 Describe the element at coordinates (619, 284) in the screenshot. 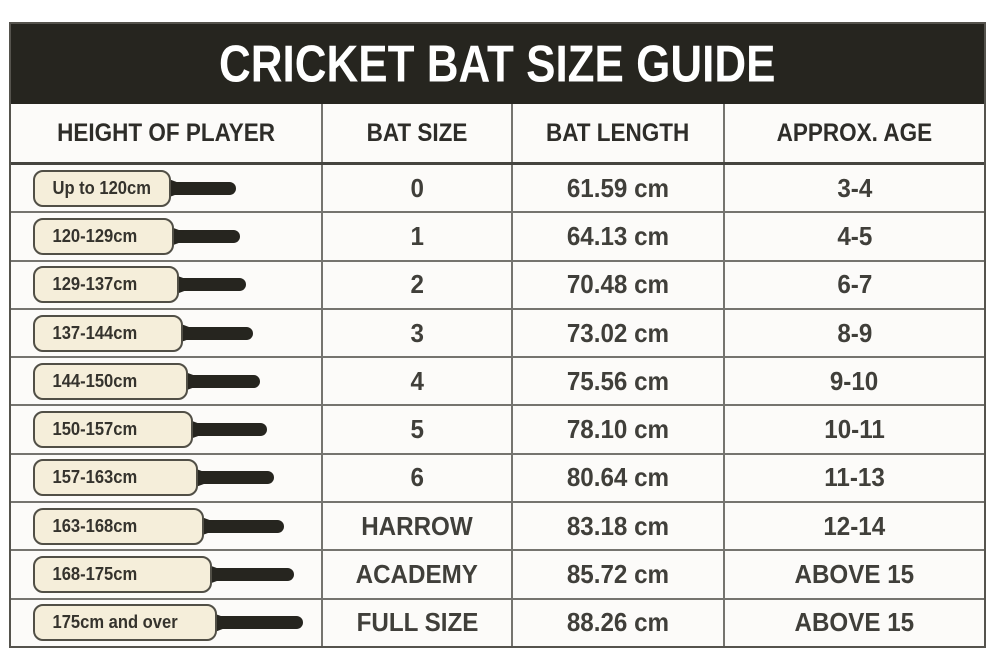

I see `bat-length-cell: 70.48 cm` at that location.